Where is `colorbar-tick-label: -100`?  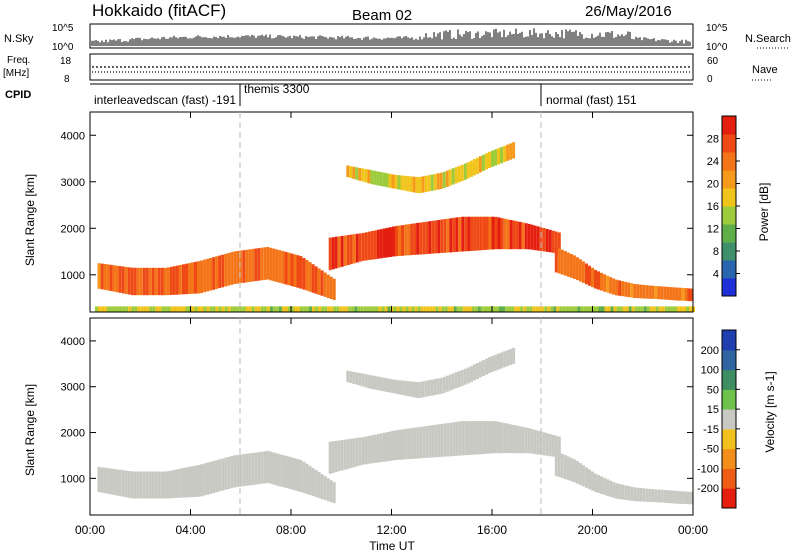 colorbar-tick-label: -100 is located at coordinates (708, 469).